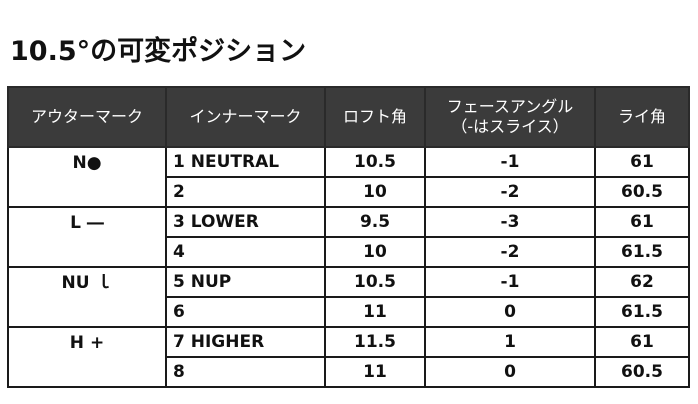 The height and width of the screenshot is (404, 698). I want to click on header-inner-mark: インナーマーク, so click(245, 117).